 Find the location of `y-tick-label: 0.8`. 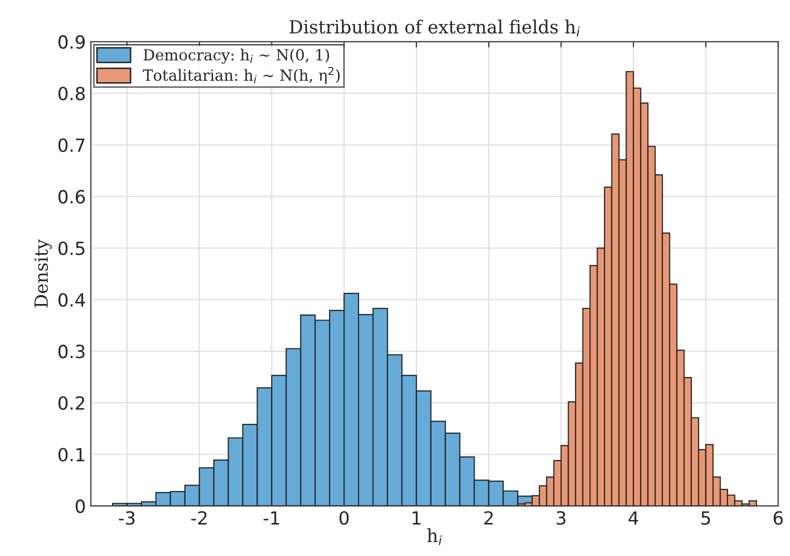

y-tick-label: 0.8 is located at coordinates (71, 93).